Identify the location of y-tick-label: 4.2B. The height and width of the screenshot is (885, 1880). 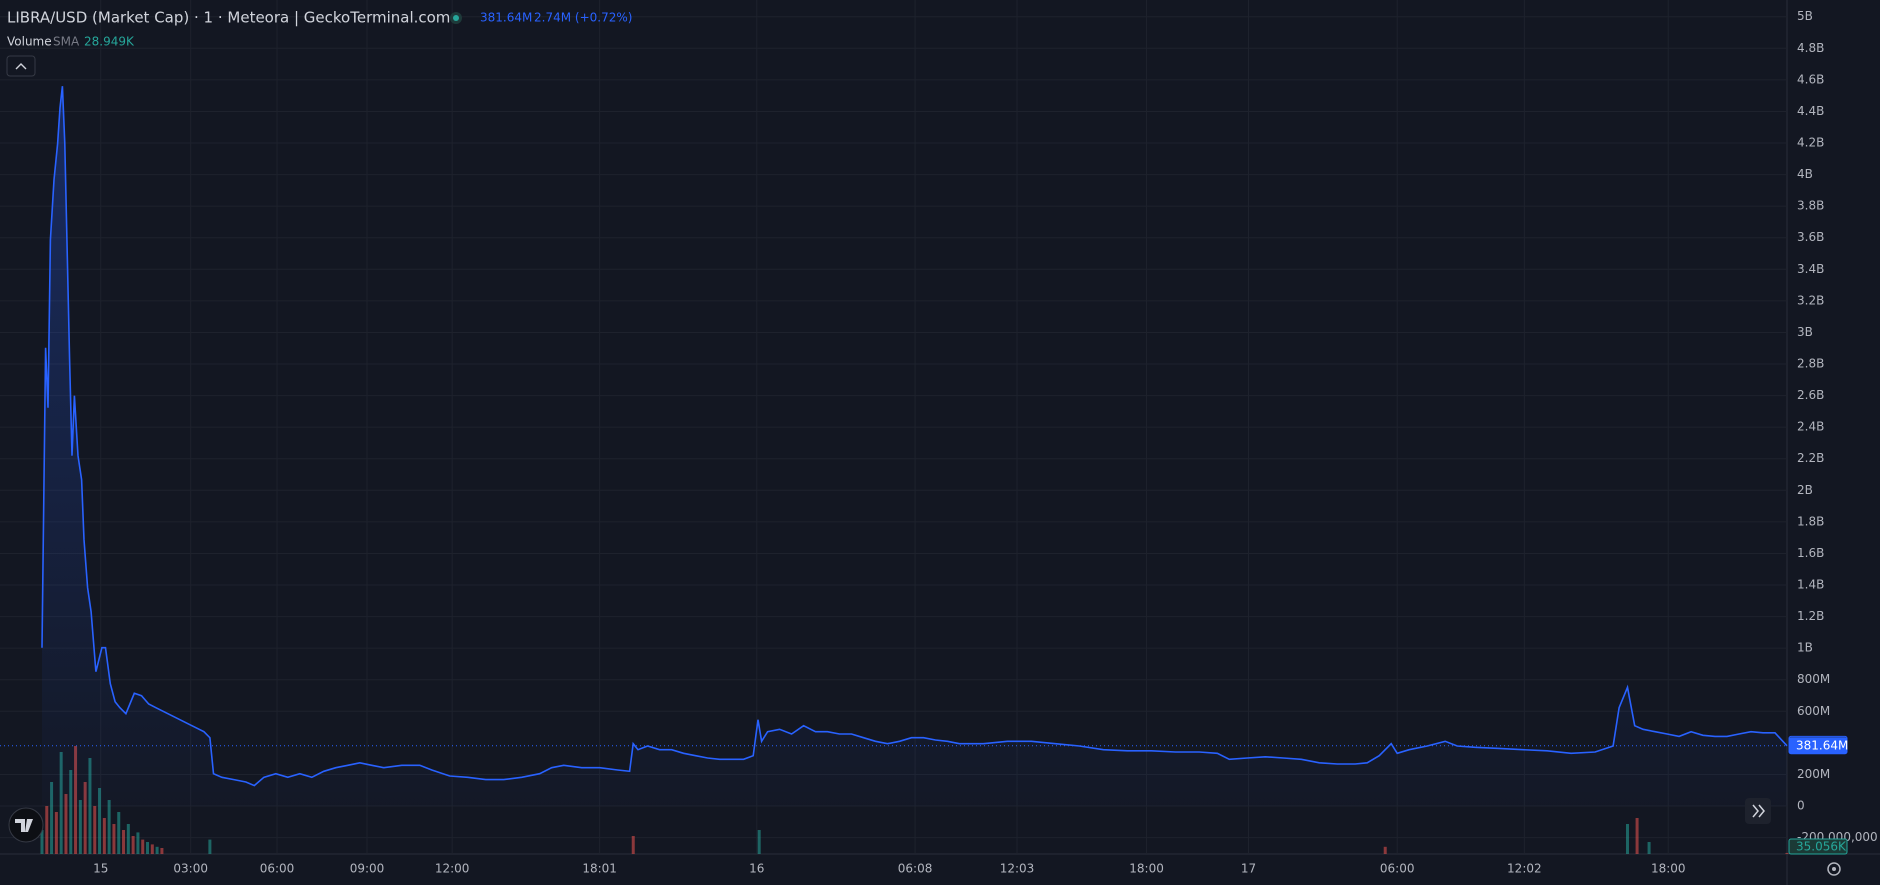
(1810, 143).